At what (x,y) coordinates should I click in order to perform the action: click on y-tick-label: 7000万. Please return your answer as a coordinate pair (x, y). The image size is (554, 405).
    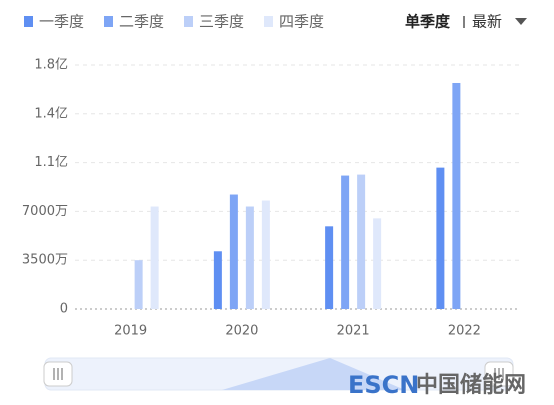
    Looking at the image, I should click on (45, 211).